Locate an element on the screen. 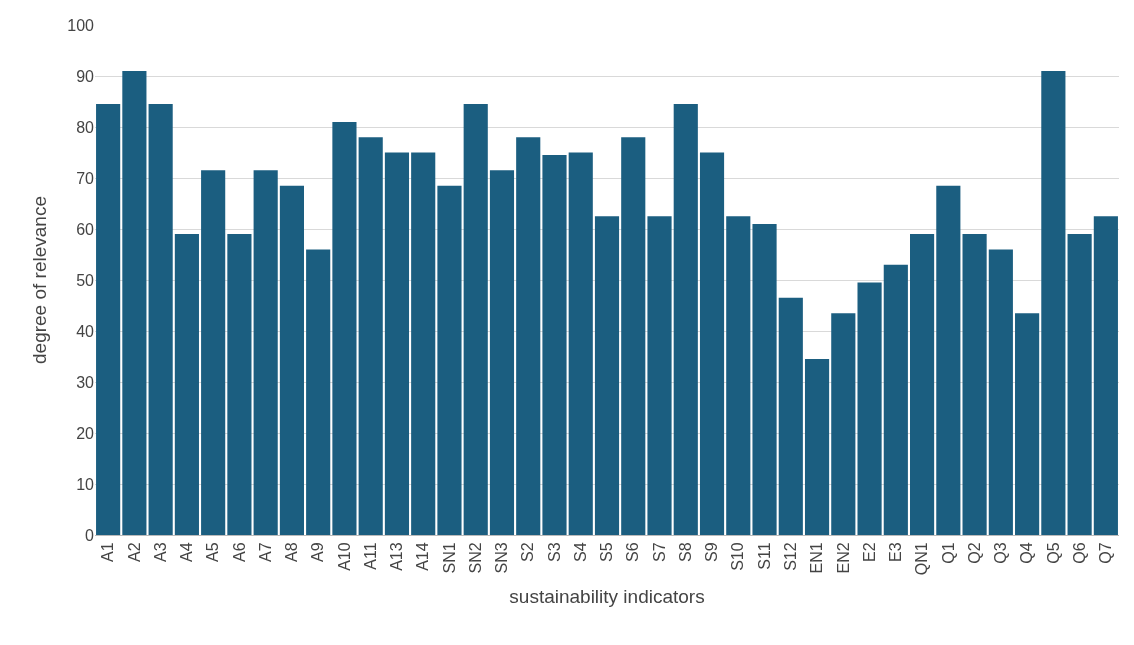 The height and width of the screenshot is (645, 1134). y-tick-label: 50 is located at coordinates (85, 280).